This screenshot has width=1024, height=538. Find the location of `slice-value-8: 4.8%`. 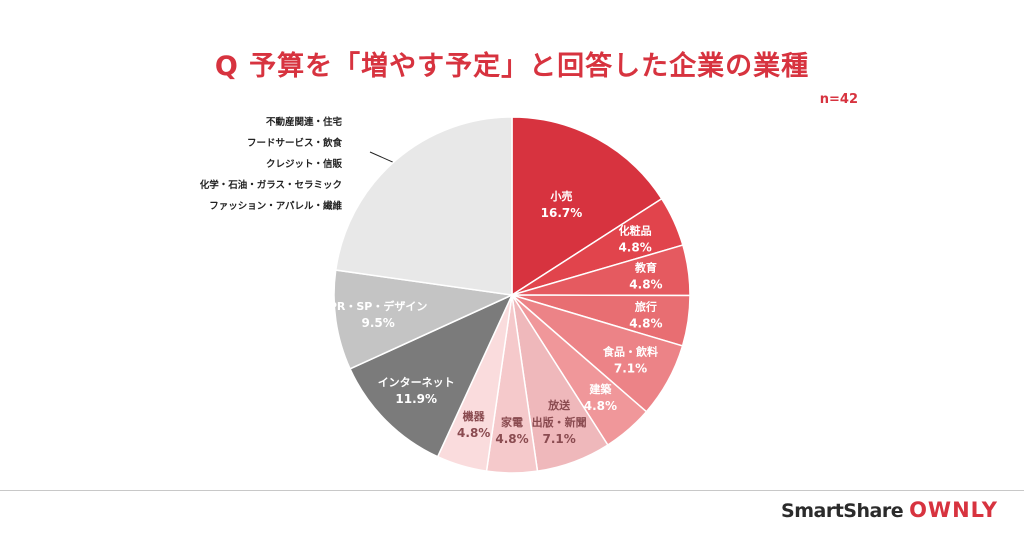

slice-value-8: 4.8% is located at coordinates (473, 433).